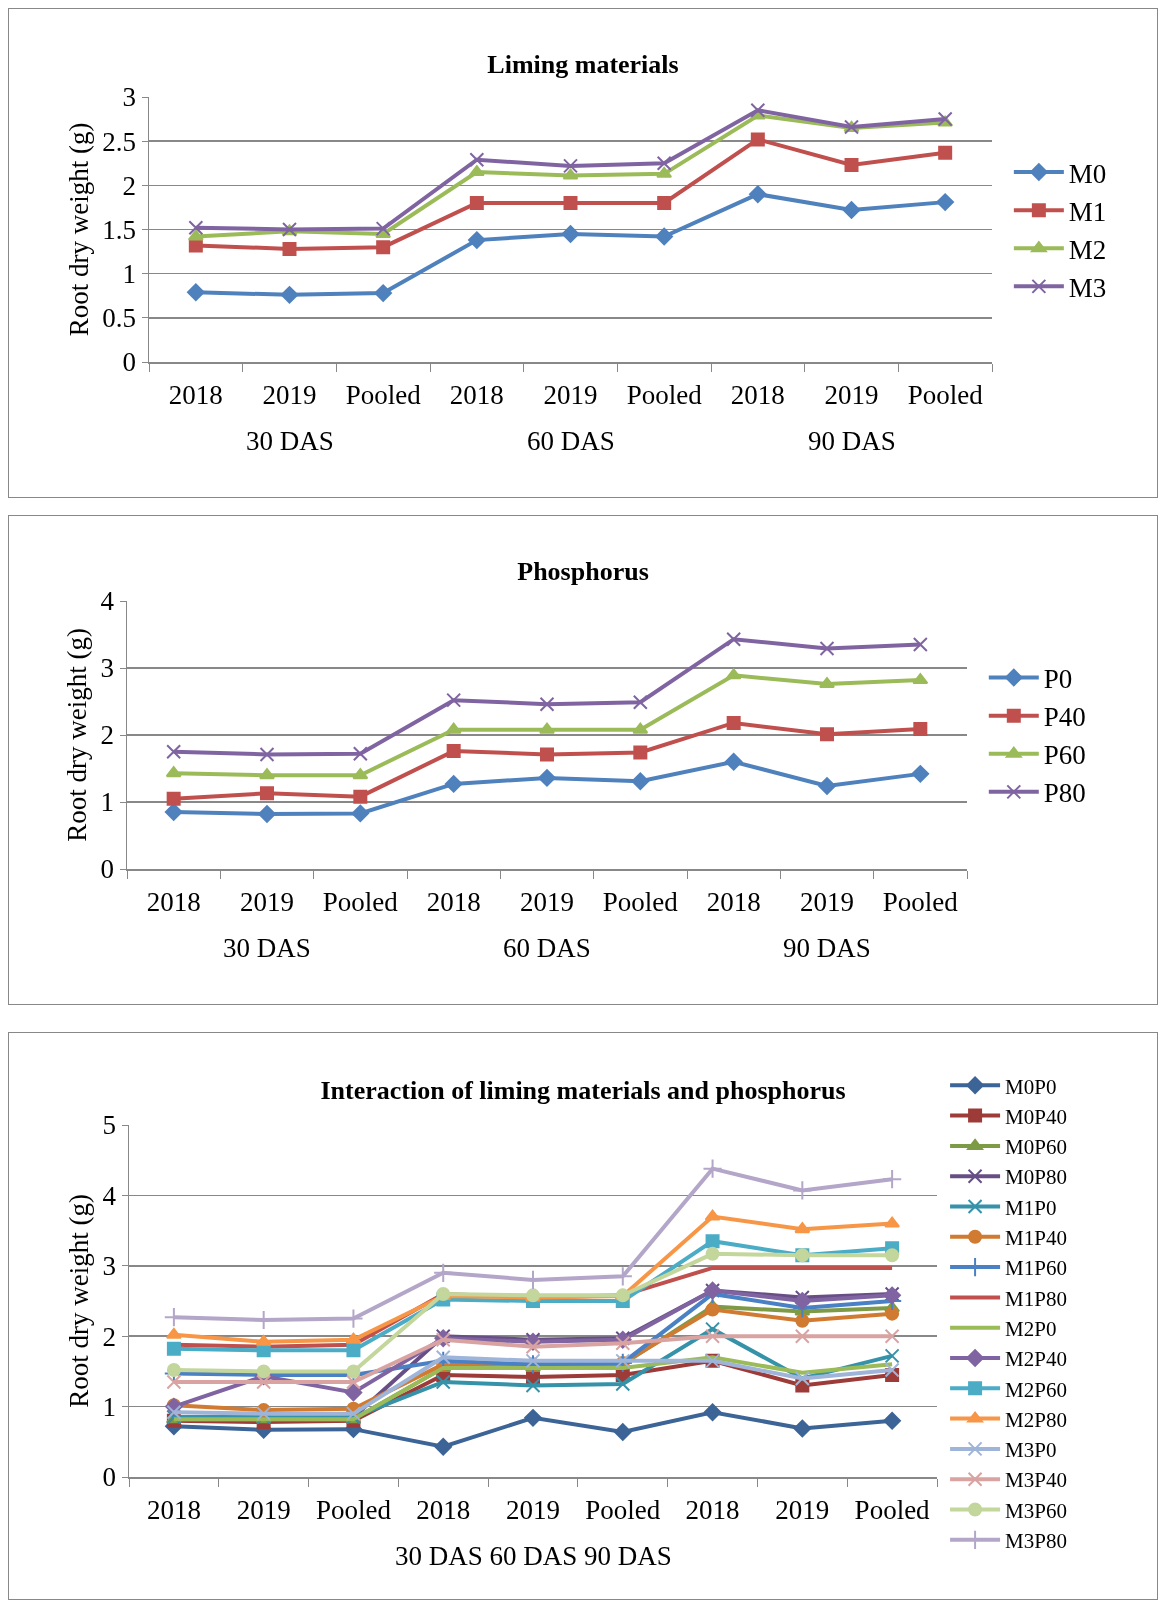  What do you see at coordinates (109, 1125) in the screenshot?
I see `y-tick-label: 5` at bounding box center [109, 1125].